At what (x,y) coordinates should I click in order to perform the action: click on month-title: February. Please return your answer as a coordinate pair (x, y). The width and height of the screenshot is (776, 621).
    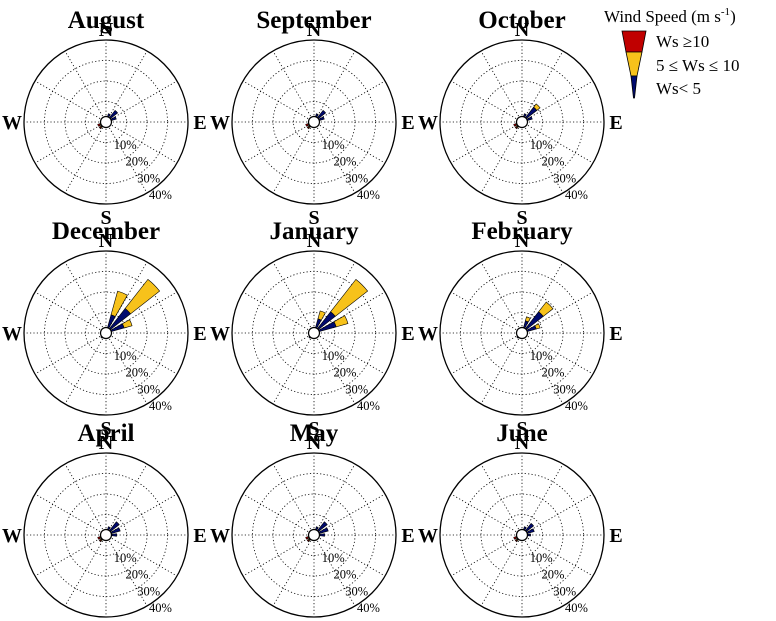
    Looking at the image, I should click on (522, 231).